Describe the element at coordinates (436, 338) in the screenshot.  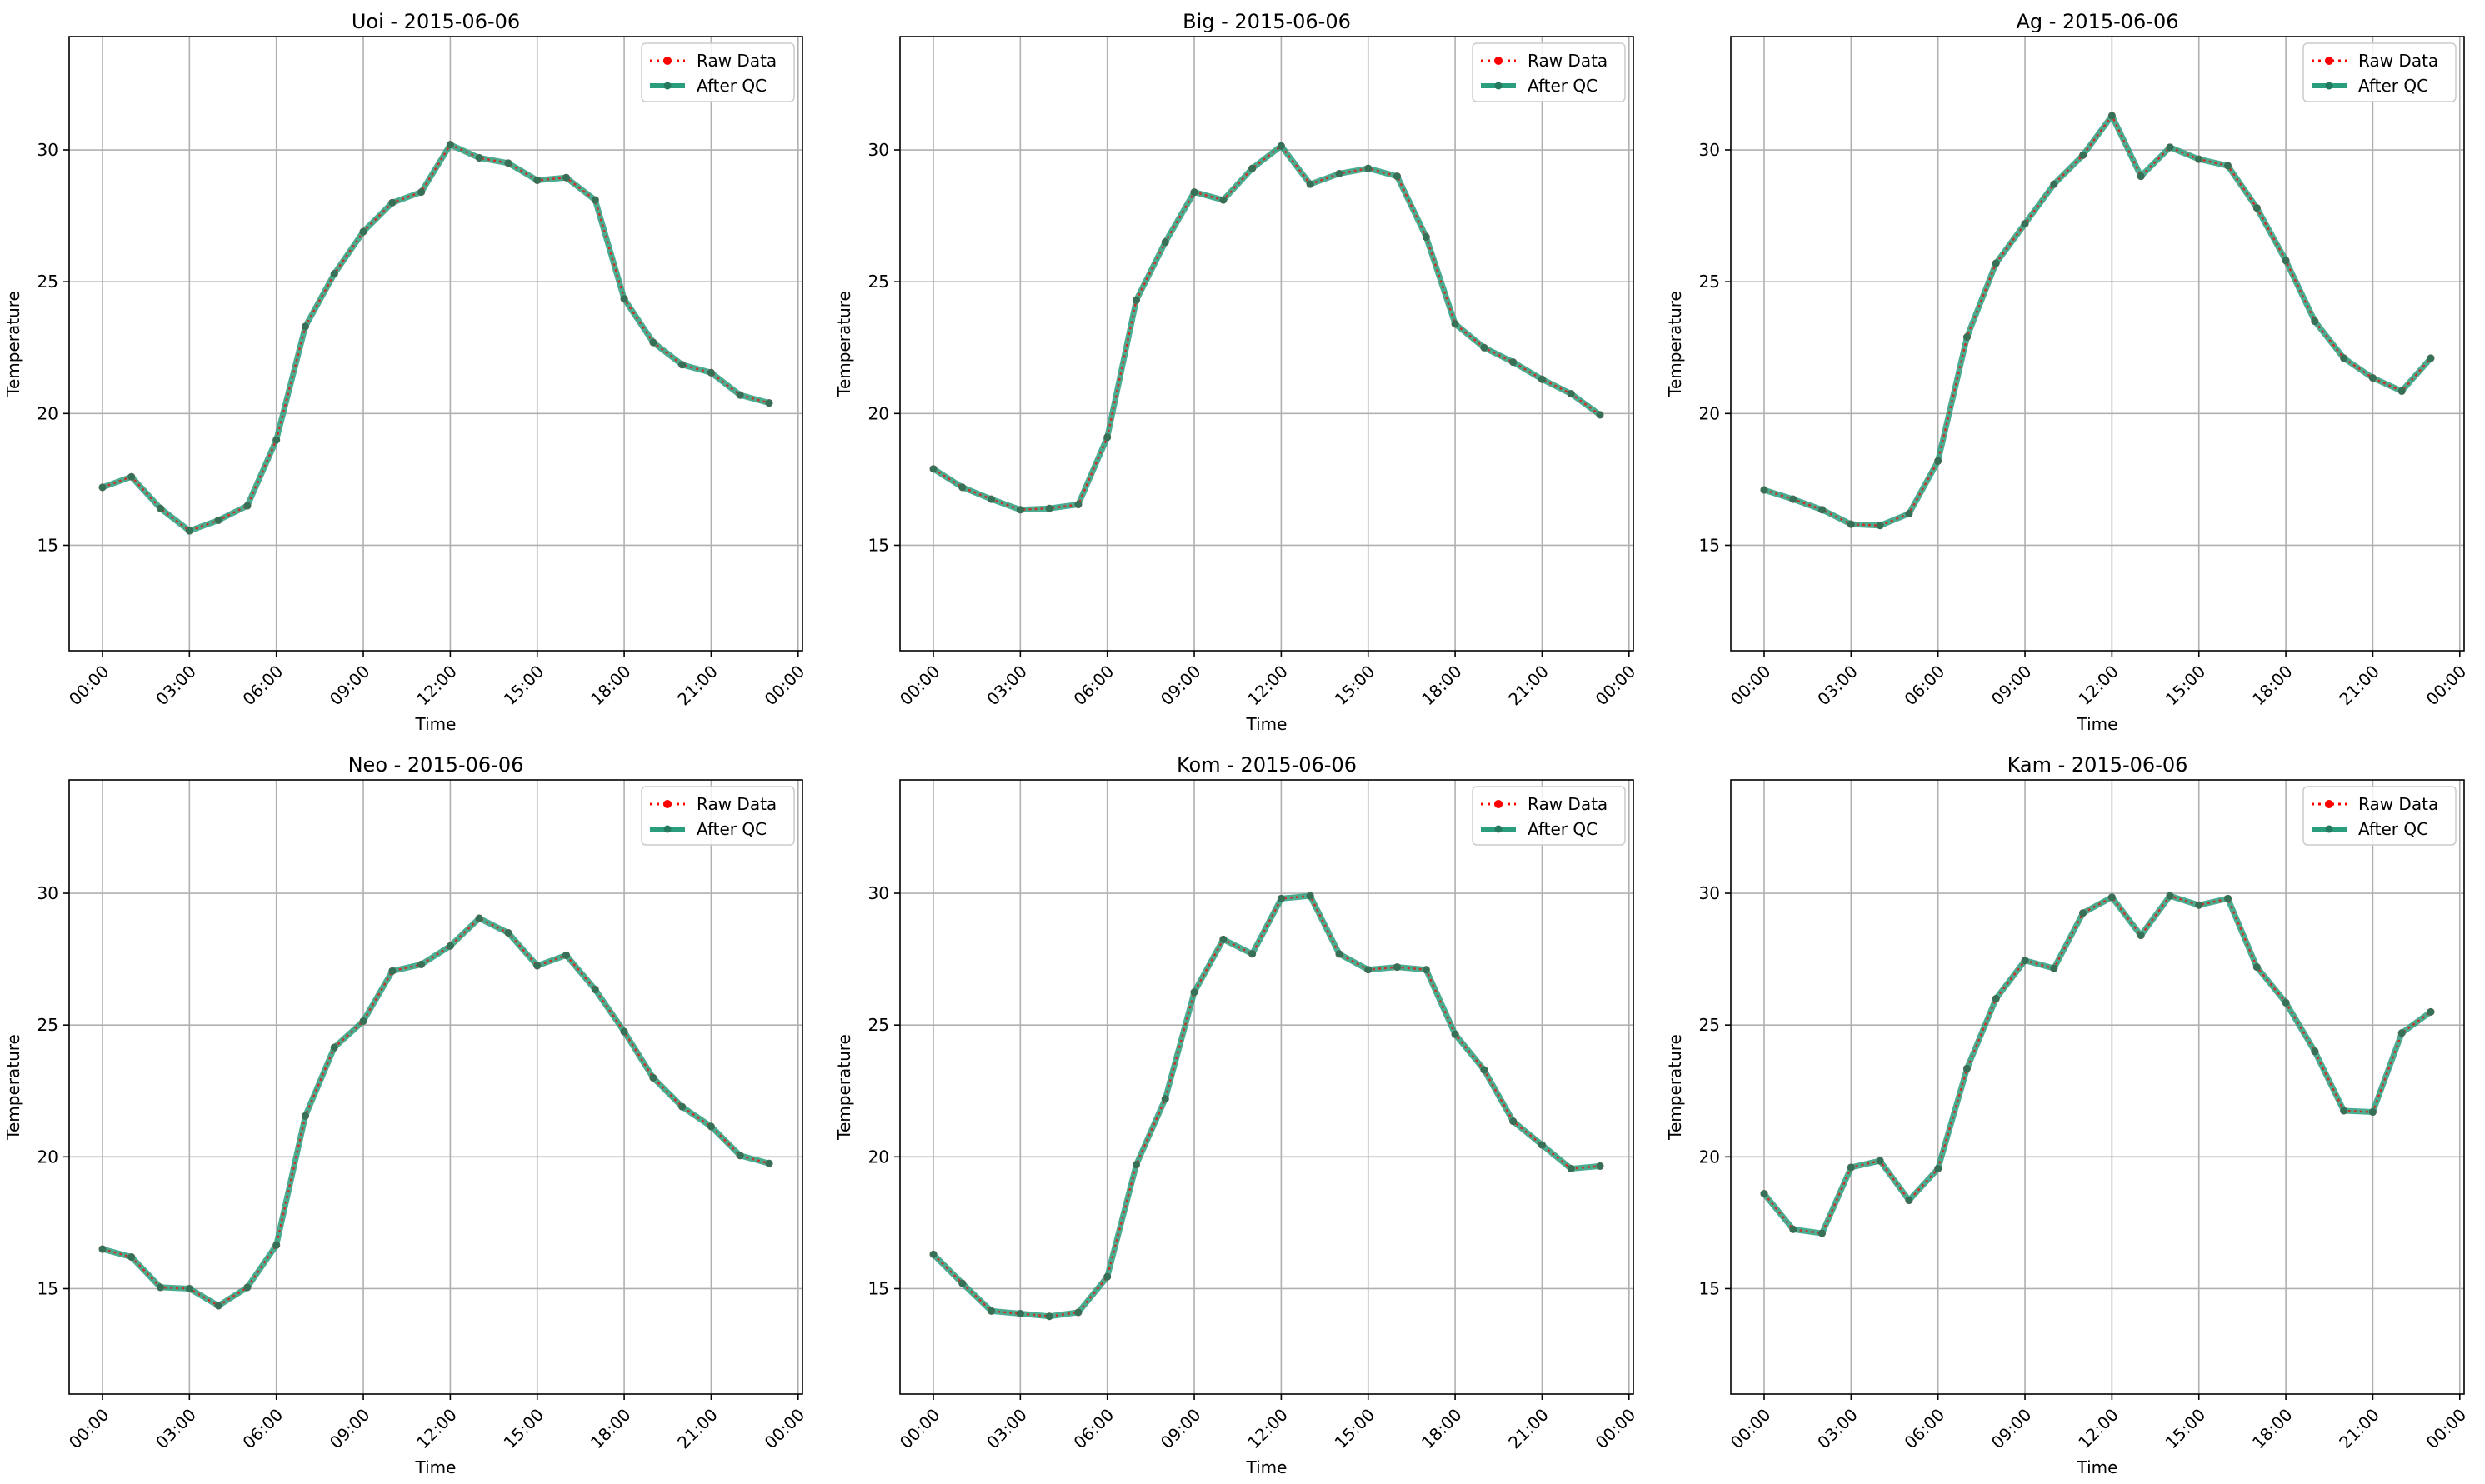
I see `series-line-after-qc` at that location.